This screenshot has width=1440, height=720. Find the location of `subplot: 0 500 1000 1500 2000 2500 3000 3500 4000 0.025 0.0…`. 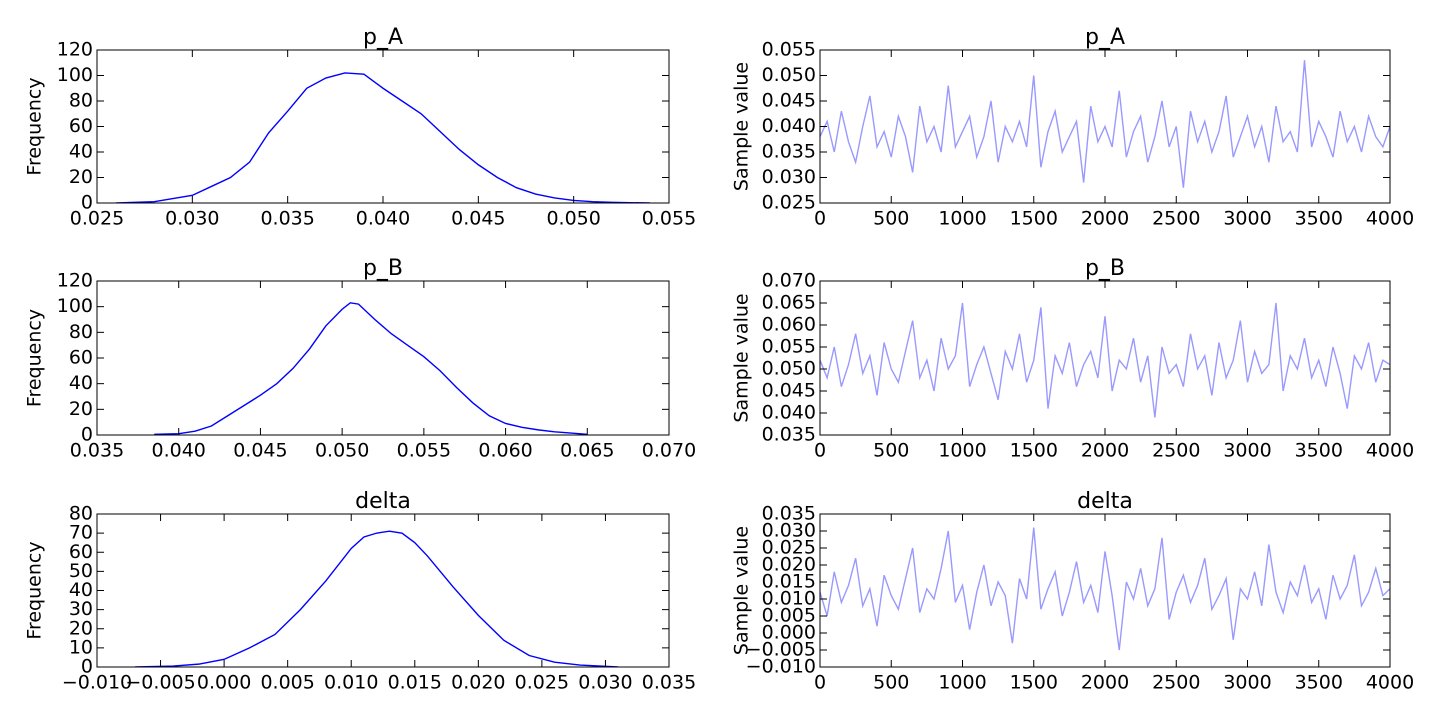

subplot: 0 500 1000 1500 2000 2500 3000 3500 4000 0.025 0.0… is located at coordinates (1073, 127).